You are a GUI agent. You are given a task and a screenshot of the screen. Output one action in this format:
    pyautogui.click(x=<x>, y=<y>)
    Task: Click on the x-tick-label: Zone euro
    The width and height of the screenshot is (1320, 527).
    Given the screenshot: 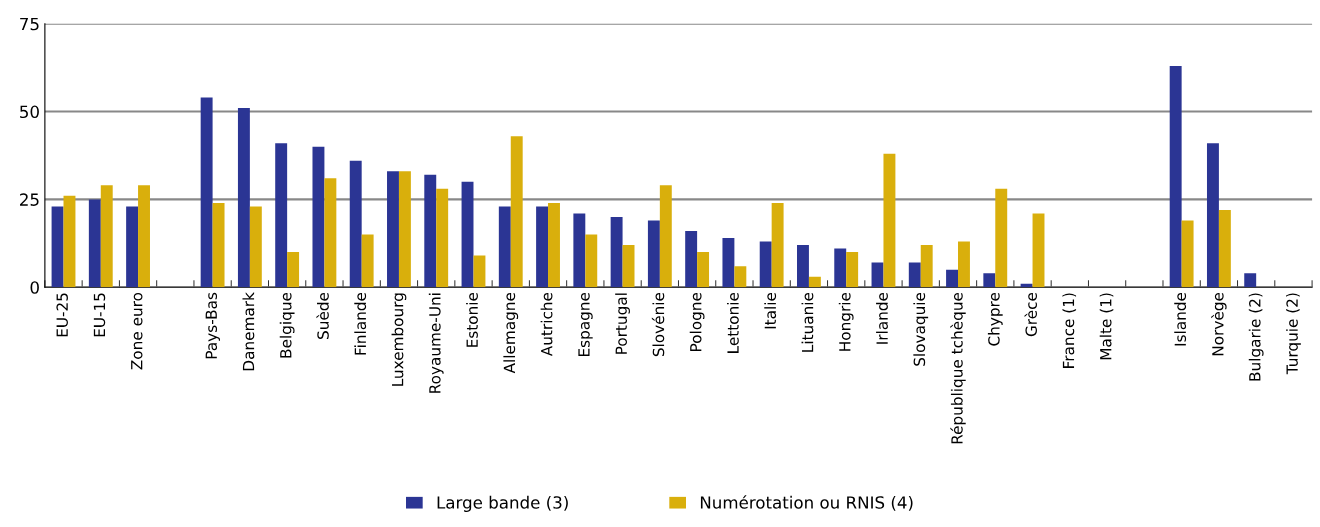 What is the action you would take?
    pyautogui.click(x=137, y=331)
    